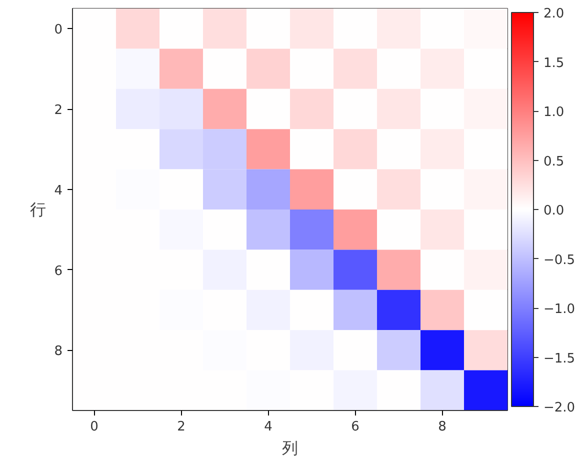  I want to click on color-bar-label: −1.5, so click(560, 358).